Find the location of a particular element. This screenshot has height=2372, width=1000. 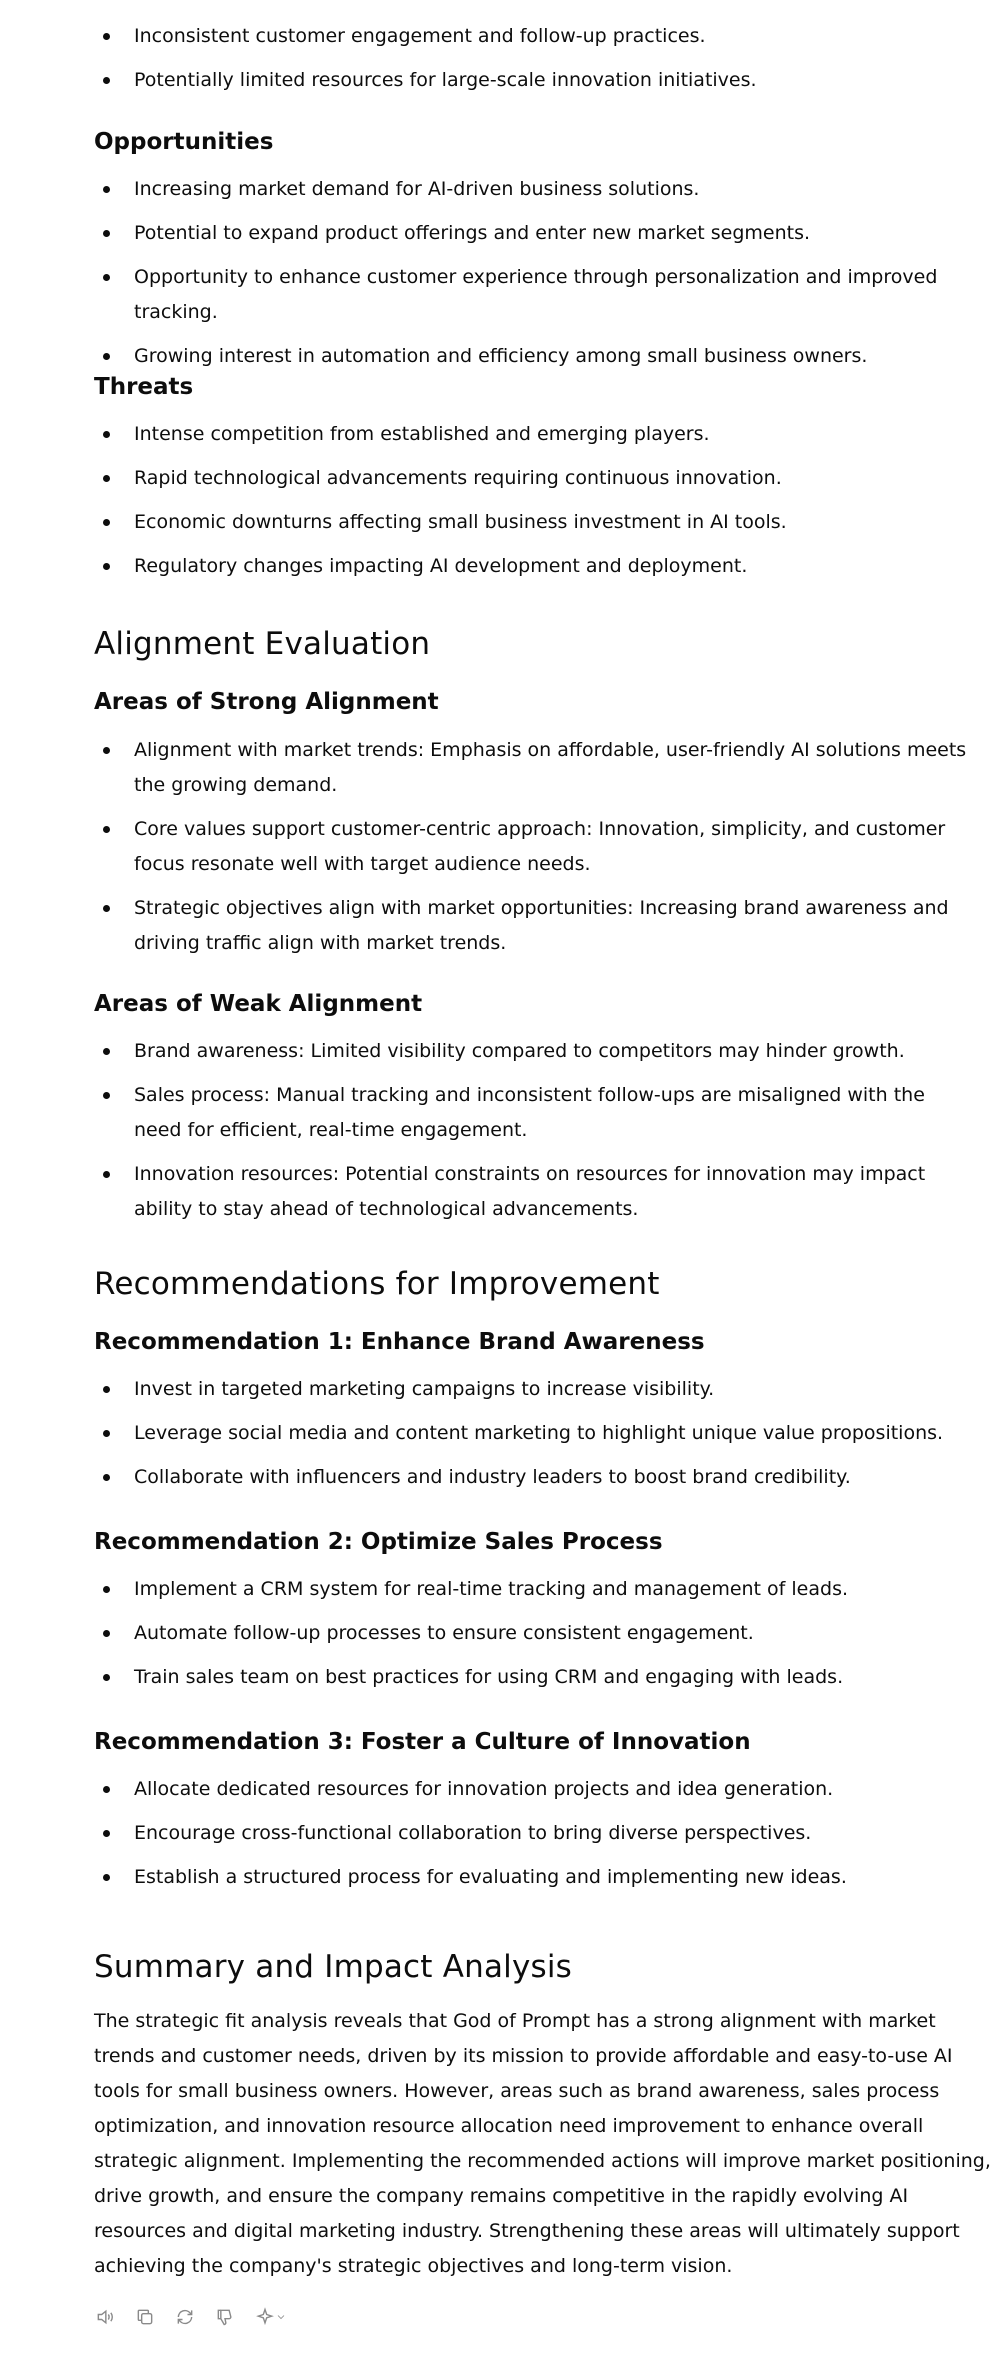

section-heading-opportunities: Opportunities is located at coordinates (184, 142).